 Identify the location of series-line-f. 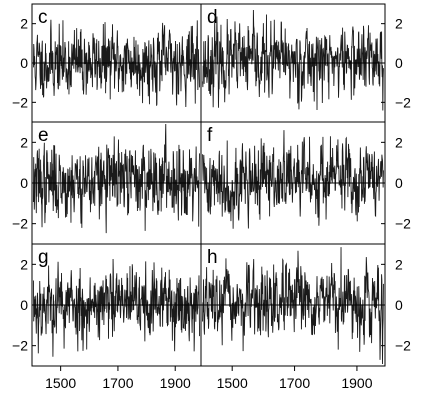
(293, 179).